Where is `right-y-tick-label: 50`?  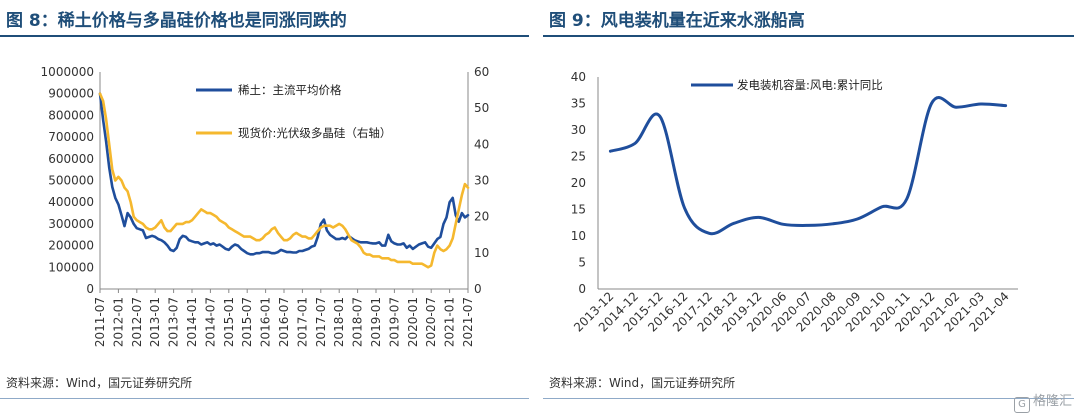 right-y-tick-label: 50 is located at coordinates (481, 108).